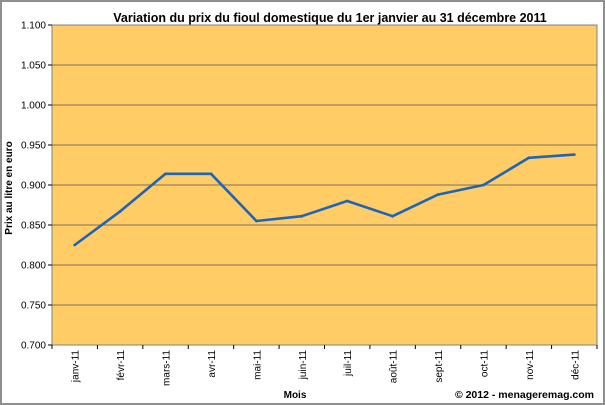 The image size is (605, 405). I want to click on y-tick-label: 0.850, so click(33, 226).